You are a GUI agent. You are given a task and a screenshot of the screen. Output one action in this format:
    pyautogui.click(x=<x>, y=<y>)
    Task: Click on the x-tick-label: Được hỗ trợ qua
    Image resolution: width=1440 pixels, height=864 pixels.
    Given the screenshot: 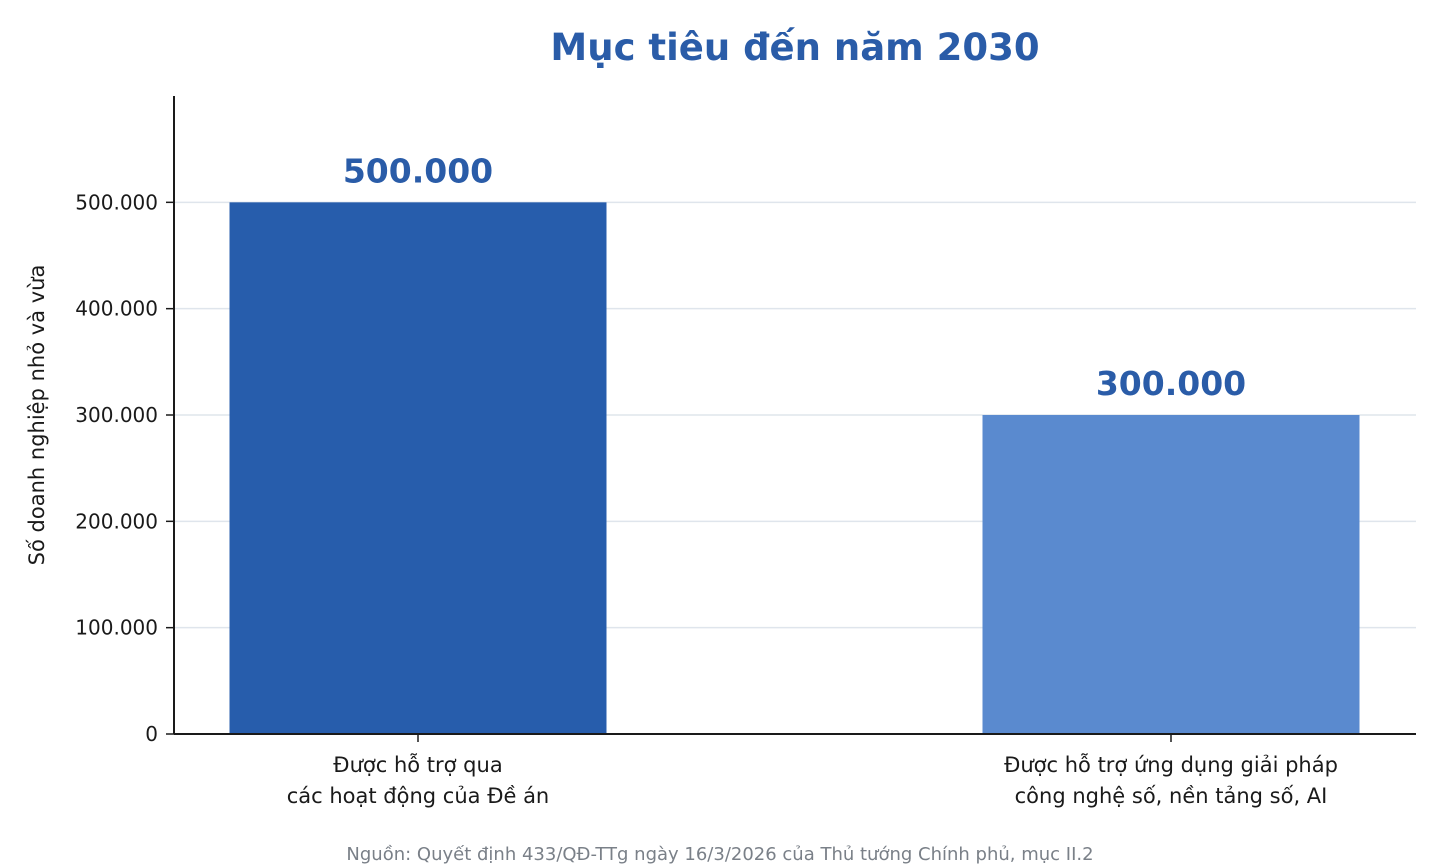 What is the action you would take?
    pyautogui.click(x=417, y=764)
    